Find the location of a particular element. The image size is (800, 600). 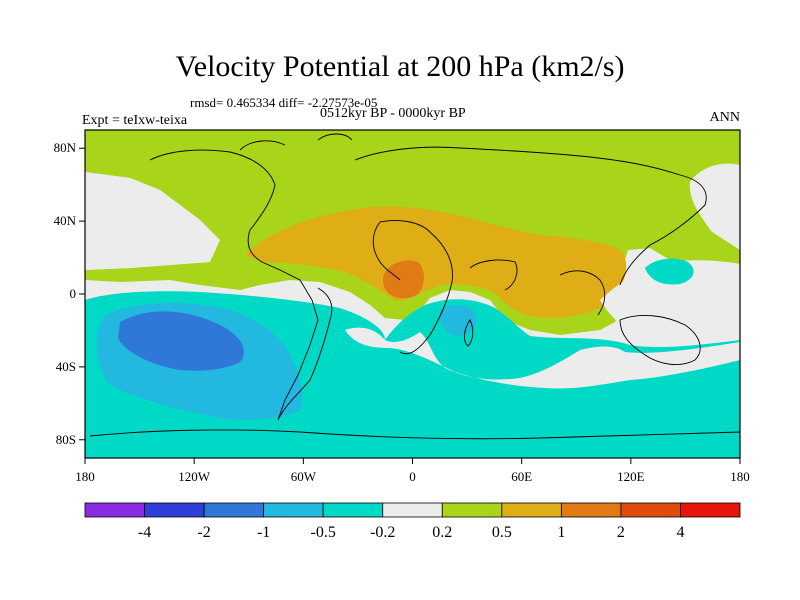

stats-text: rmsd= 0.465334 diff= -2.27573e-05 is located at coordinates (284, 102).